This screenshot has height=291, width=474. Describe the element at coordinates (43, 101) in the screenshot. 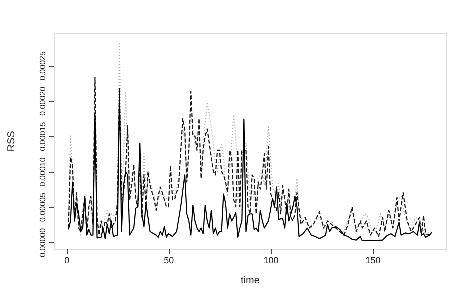

I see `y-tick-label: 0.00020` at that location.